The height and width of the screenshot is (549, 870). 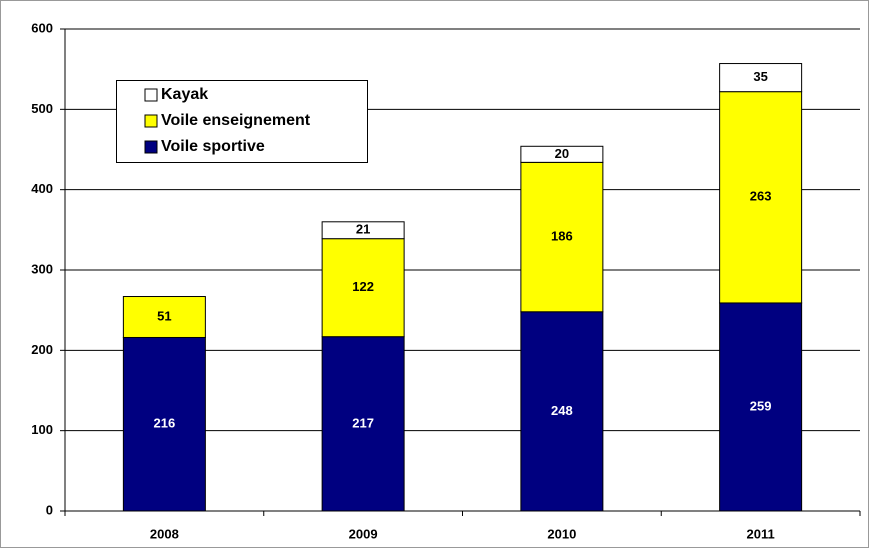 What do you see at coordinates (184, 94) in the screenshot?
I see `legend-label: Kayak` at bounding box center [184, 94].